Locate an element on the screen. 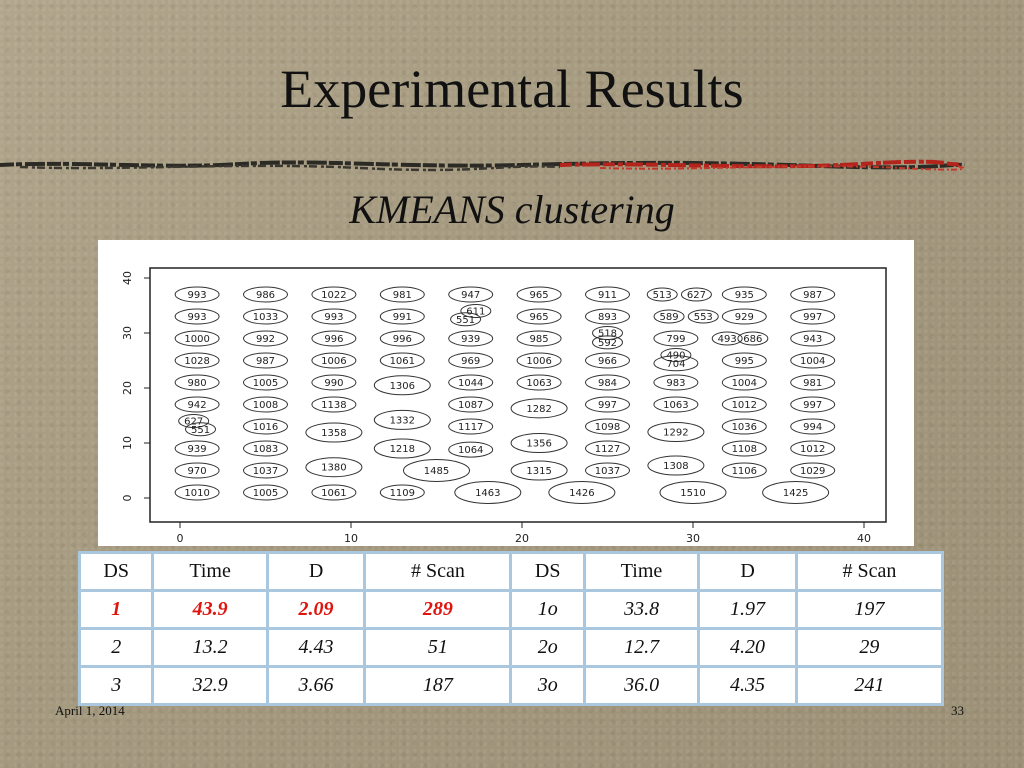  cluster-label: 704 is located at coordinates (675, 364).